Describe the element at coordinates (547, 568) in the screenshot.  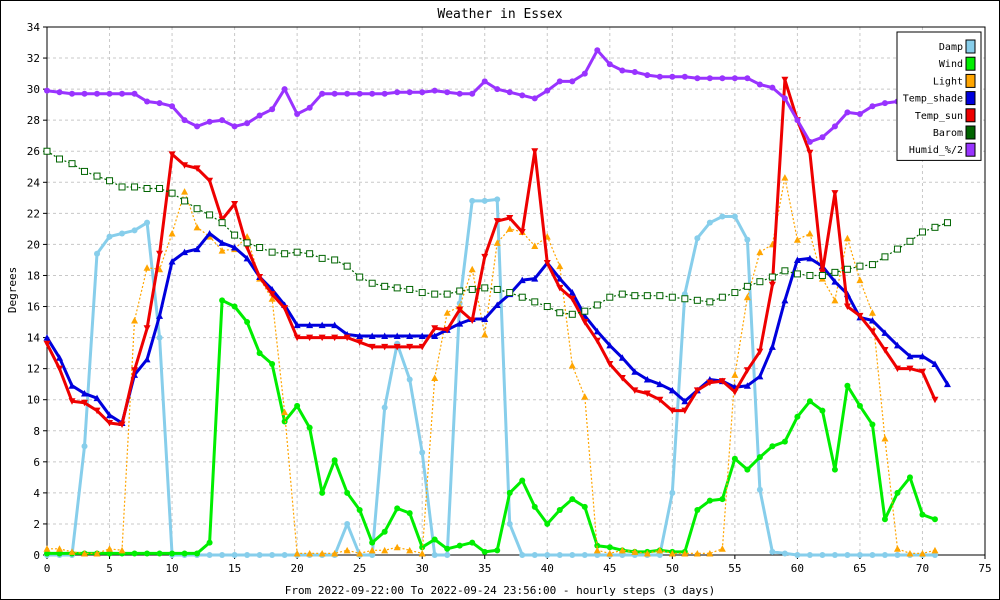
I see `x-tick-label: 40` at that location.